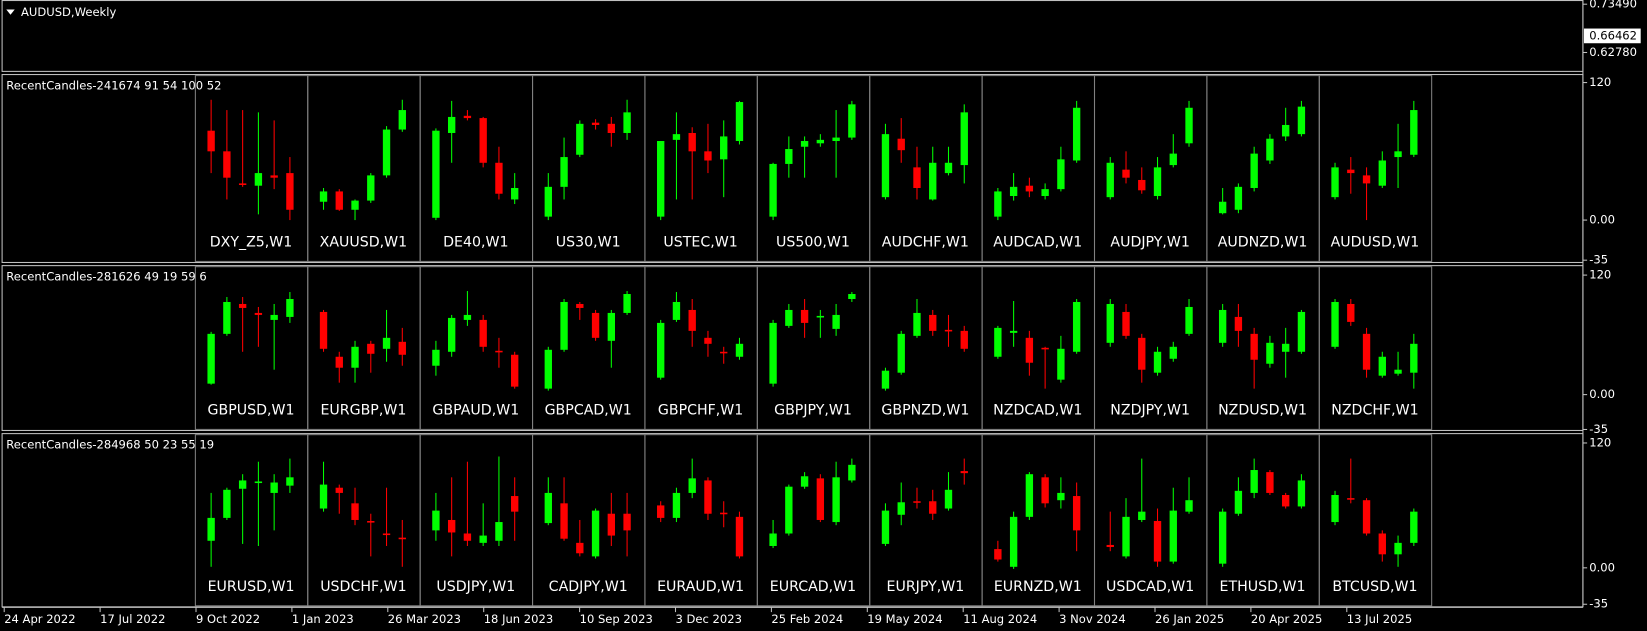 This screenshot has height=631, width=1647. What do you see at coordinates (813, 411) in the screenshot?
I see `panel-label: GBPJPY,W1` at bounding box center [813, 411].